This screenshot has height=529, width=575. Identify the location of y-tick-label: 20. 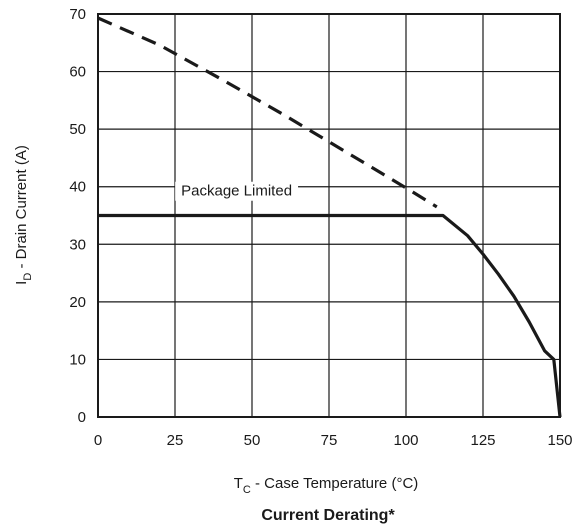
(77, 302).